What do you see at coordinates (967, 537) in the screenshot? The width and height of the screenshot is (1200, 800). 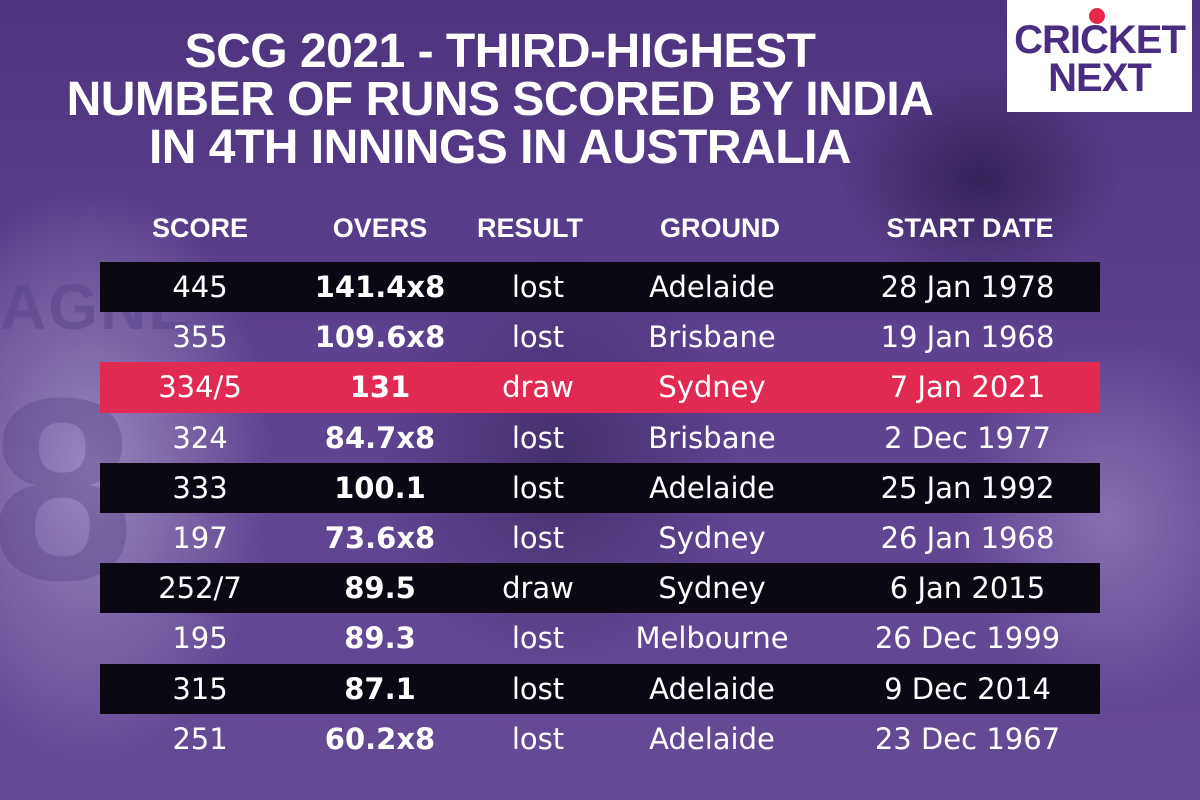 I see `cell-start-date: 26 Jan 1968` at bounding box center [967, 537].